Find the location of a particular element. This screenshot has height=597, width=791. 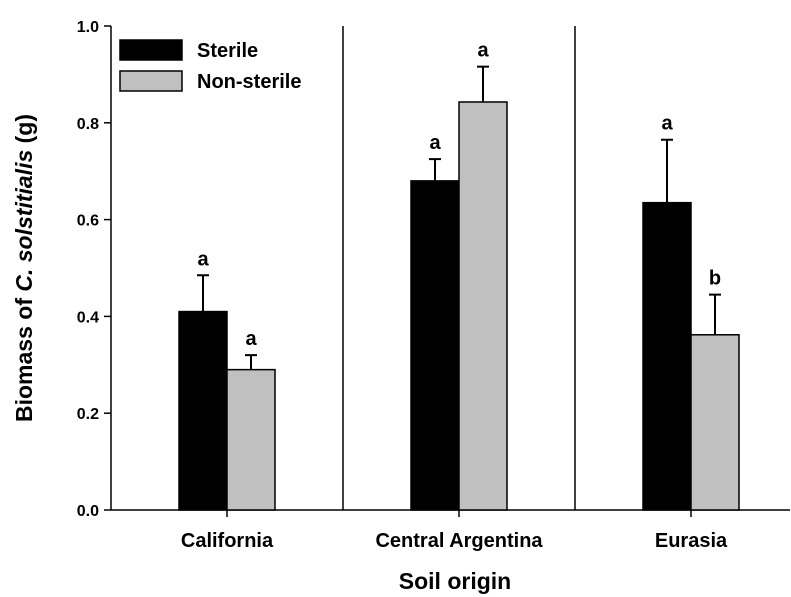

legend-swatch-non-sterile is located at coordinates (151, 81).